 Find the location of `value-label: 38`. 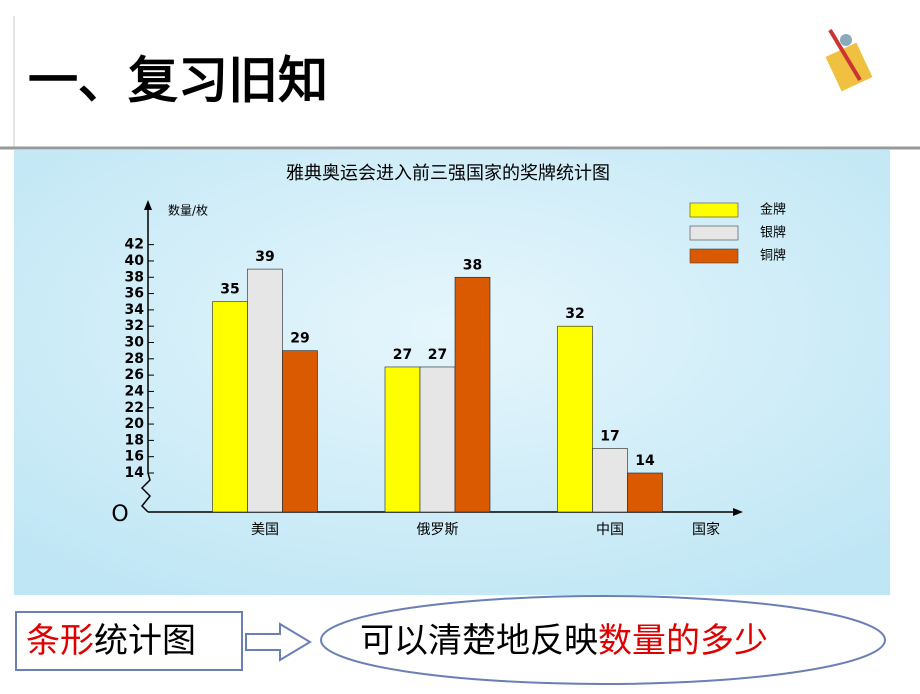

value-label: 38 is located at coordinates (472, 265).